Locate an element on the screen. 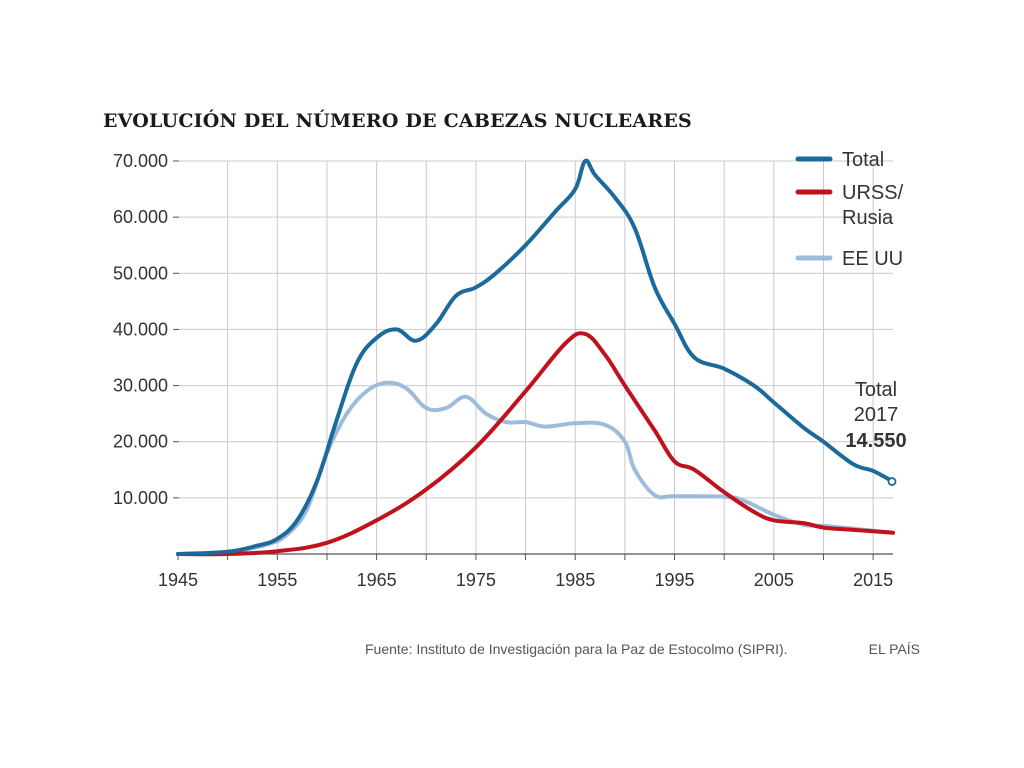  annotation-label: Total is located at coordinates (876, 390).